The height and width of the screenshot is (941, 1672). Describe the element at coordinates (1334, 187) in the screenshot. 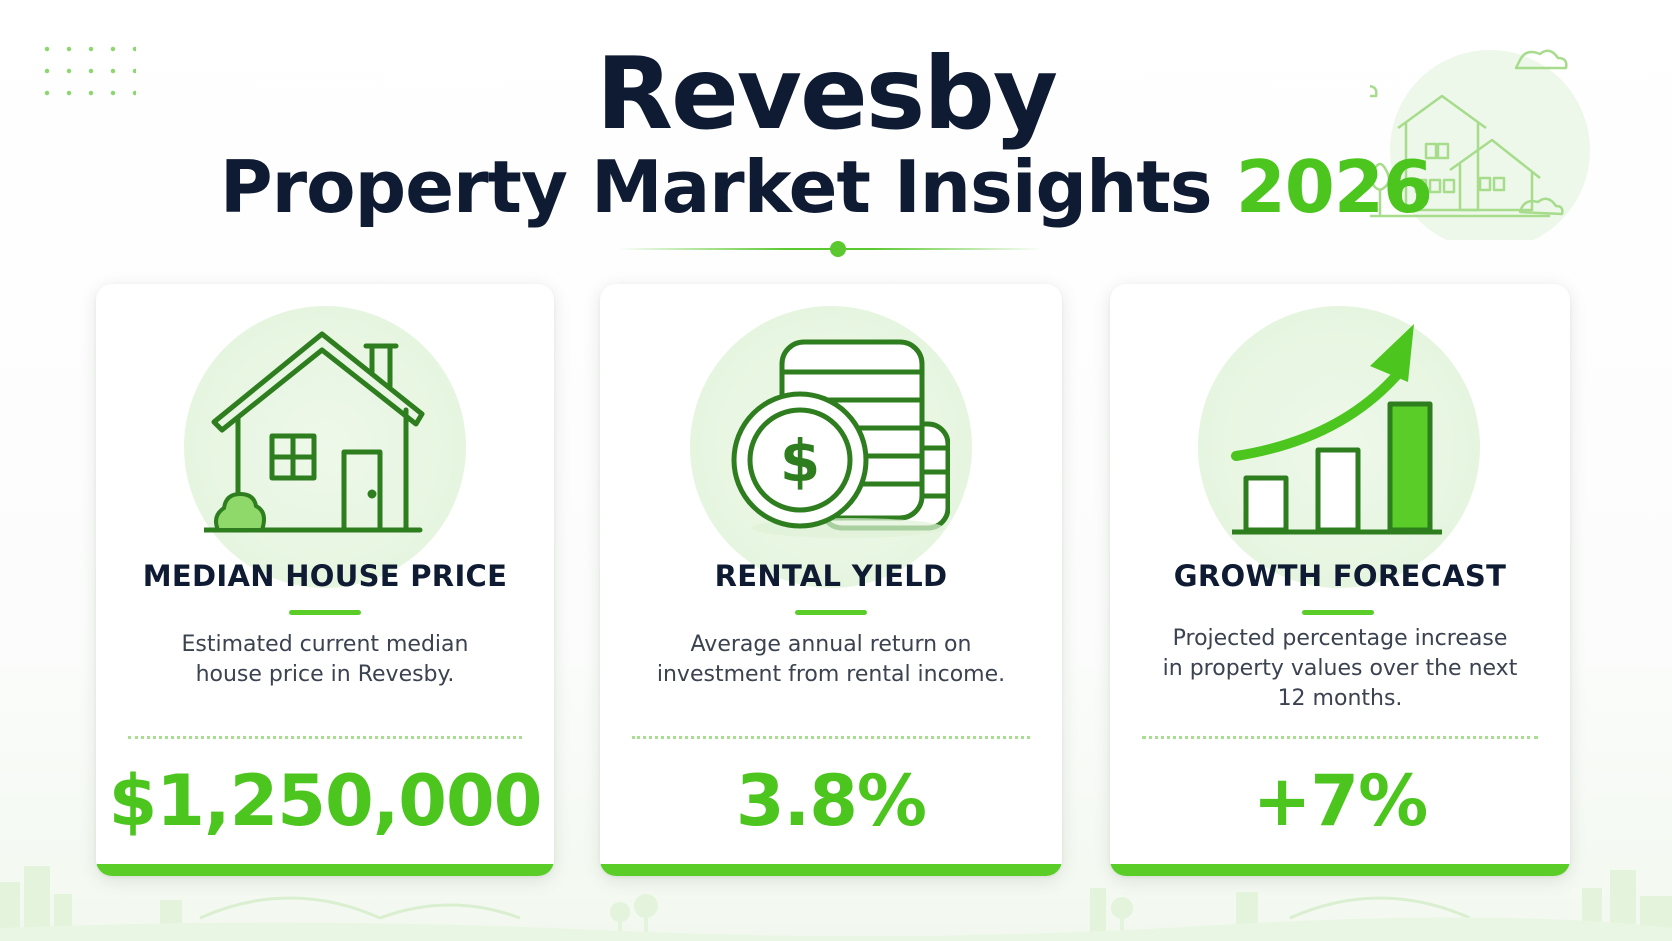

I see `subtitle-year: 2026` at that location.